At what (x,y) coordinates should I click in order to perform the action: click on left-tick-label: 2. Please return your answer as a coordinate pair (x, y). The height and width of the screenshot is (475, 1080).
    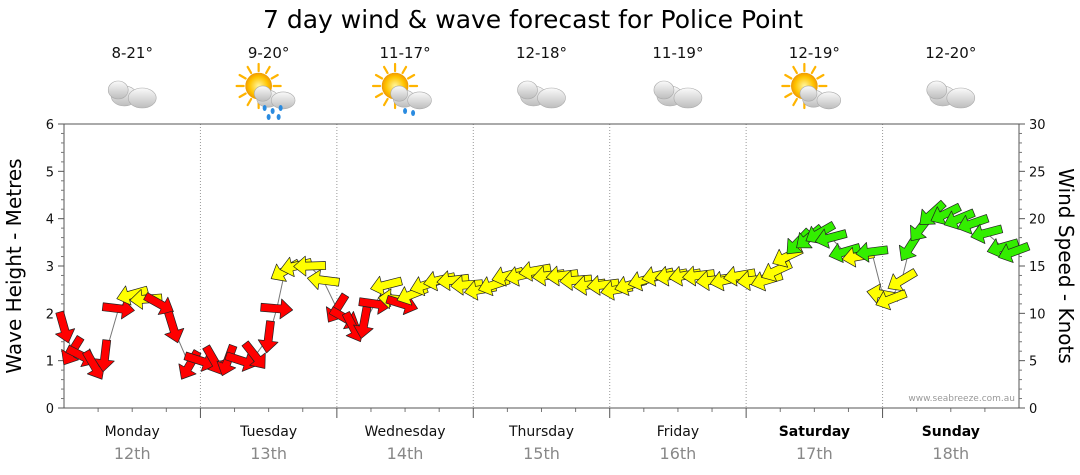
    Looking at the image, I should click on (50, 314).